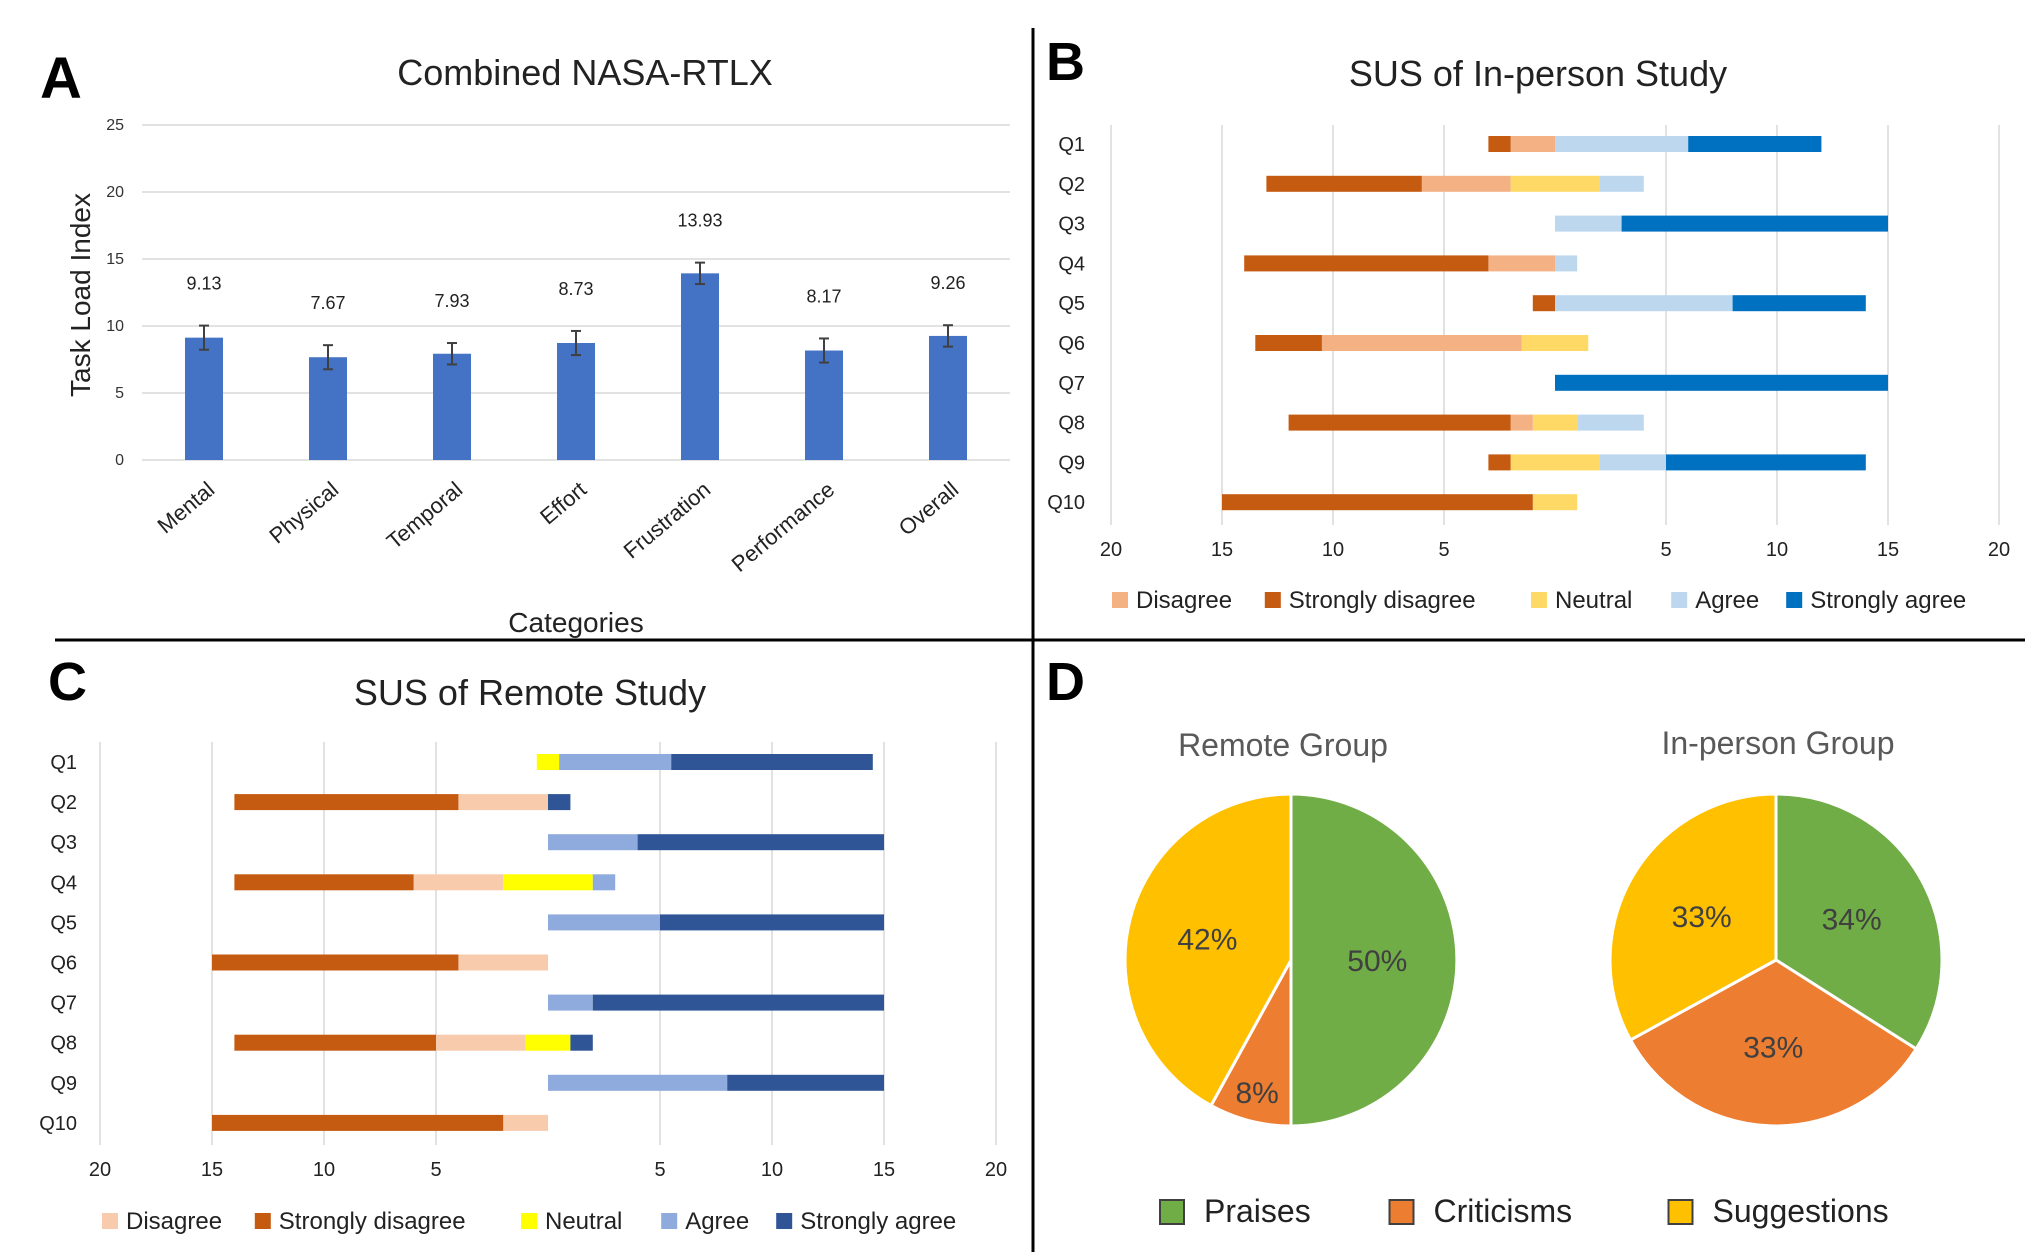  Describe the element at coordinates (1377, 961) in the screenshot. I see `pie-data-label: 50%` at that location.